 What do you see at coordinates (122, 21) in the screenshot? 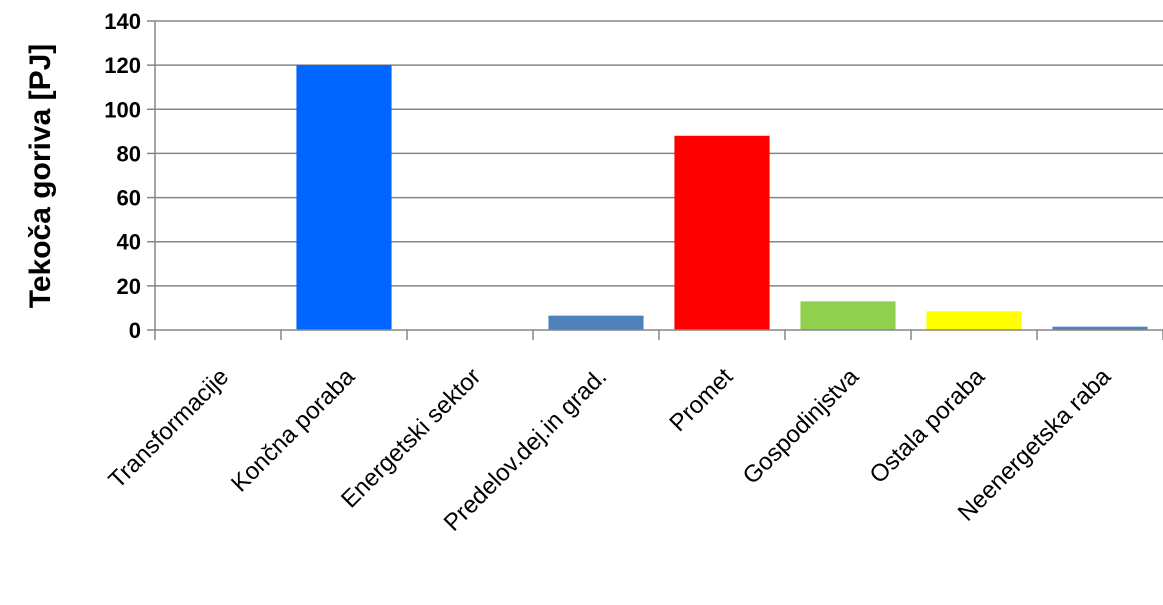
I see `y-tick-label: 140` at bounding box center [122, 21].